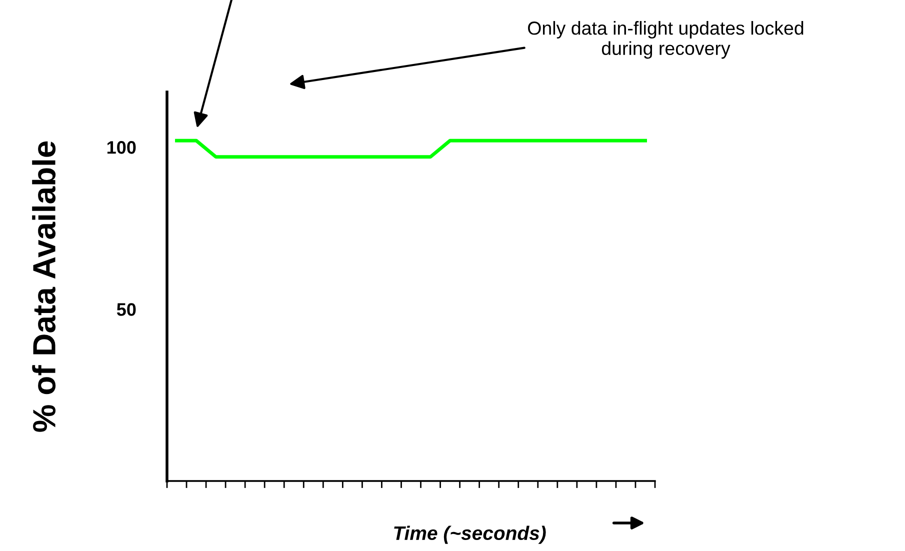  Describe the element at coordinates (666, 40) in the screenshot. I see `text: Only data in-flight updates locked during recovery` at that location.